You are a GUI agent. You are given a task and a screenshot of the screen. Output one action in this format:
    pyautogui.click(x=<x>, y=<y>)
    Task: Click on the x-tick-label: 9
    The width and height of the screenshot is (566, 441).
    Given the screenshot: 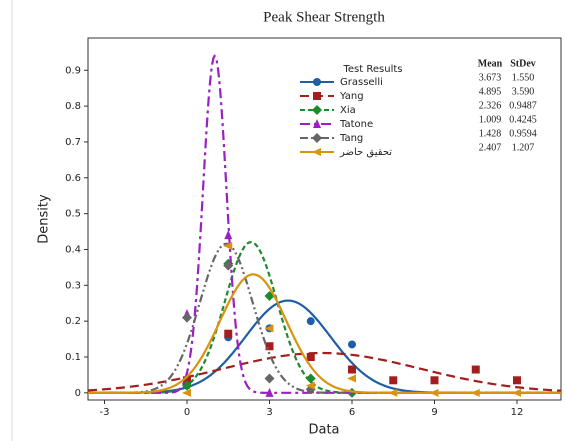 What is the action you would take?
    pyautogui.click(x=434, y=412)
    